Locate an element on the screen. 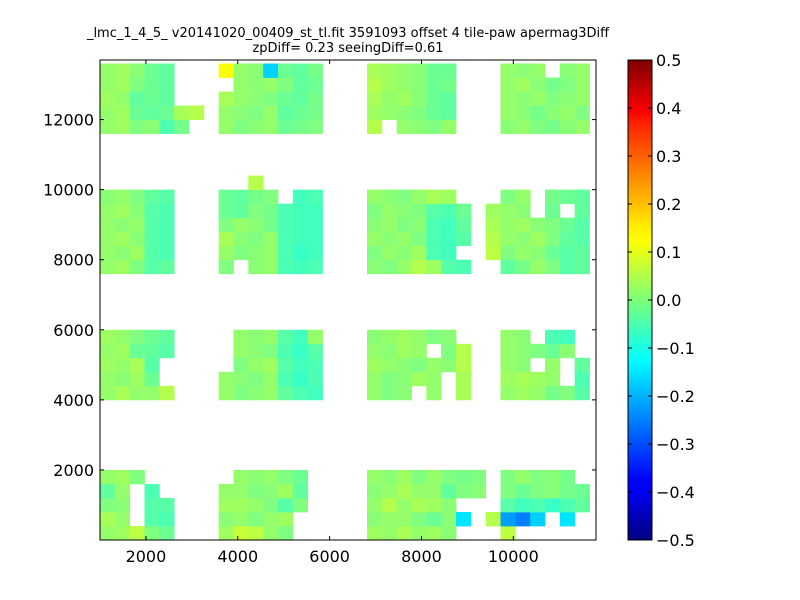  chart-subtitle: zpDiff= 0.23 seeingDiff=0.61 is located at coordinates (347, 48).